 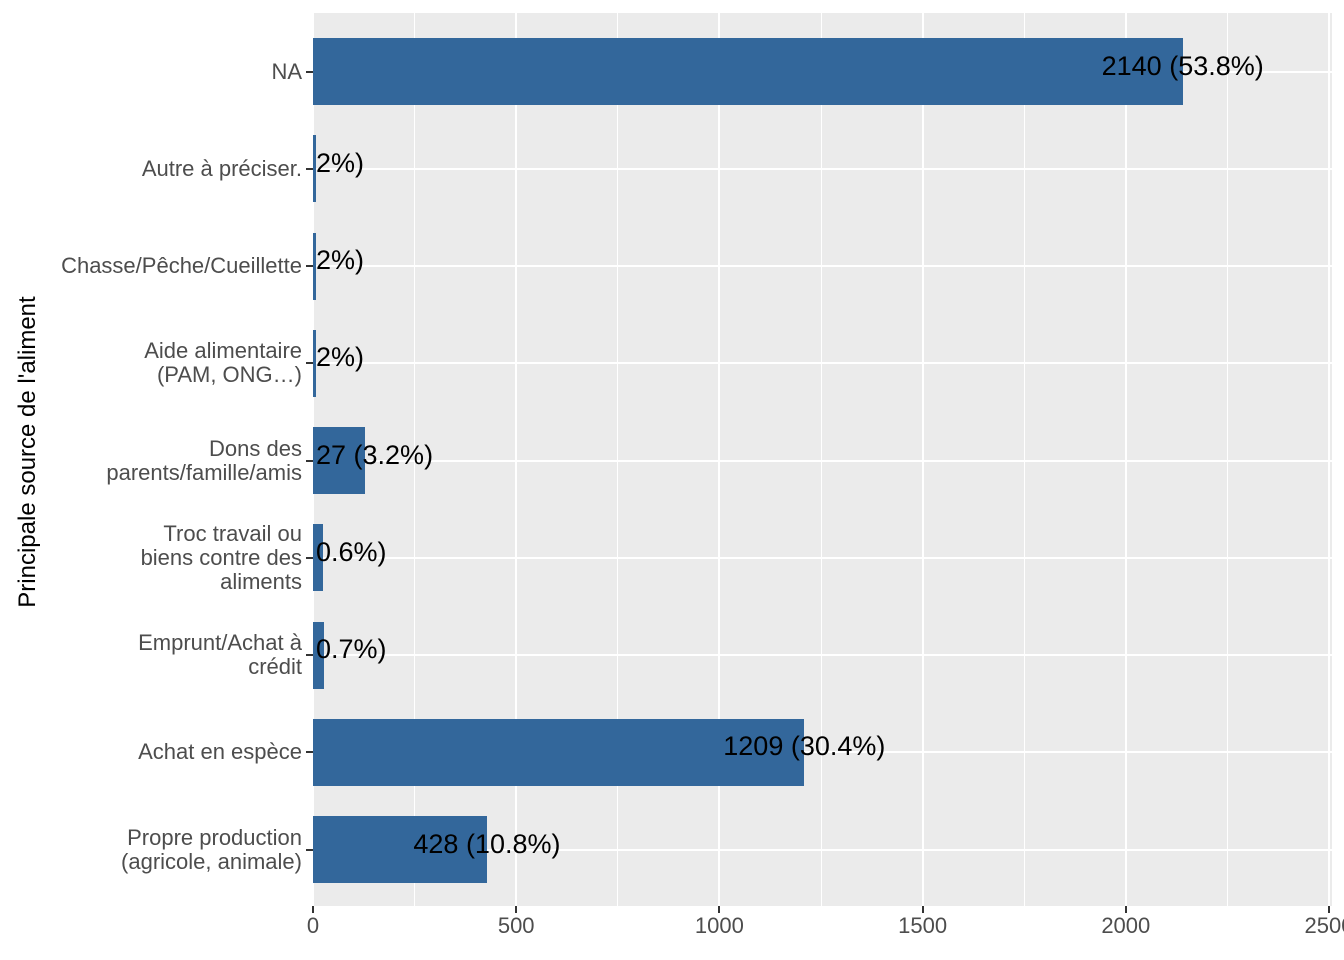 I want to click on y-tick-label: Aide alimentaire (PAM, ONG…), so click(x=223, y=363).